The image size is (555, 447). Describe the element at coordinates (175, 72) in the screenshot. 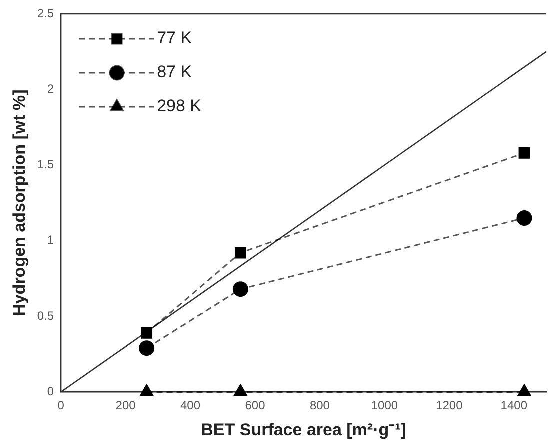

I see `legend-label: 87 K` at that location.